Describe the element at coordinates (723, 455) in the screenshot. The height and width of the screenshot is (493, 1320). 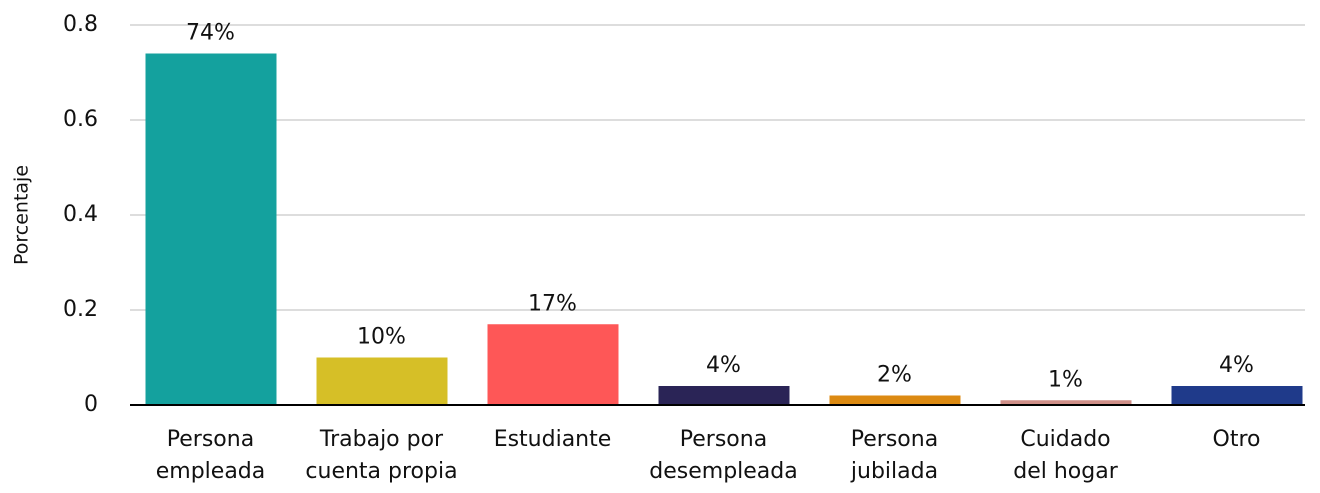
I see `x-tick-label: Persona desempleada` at that location.